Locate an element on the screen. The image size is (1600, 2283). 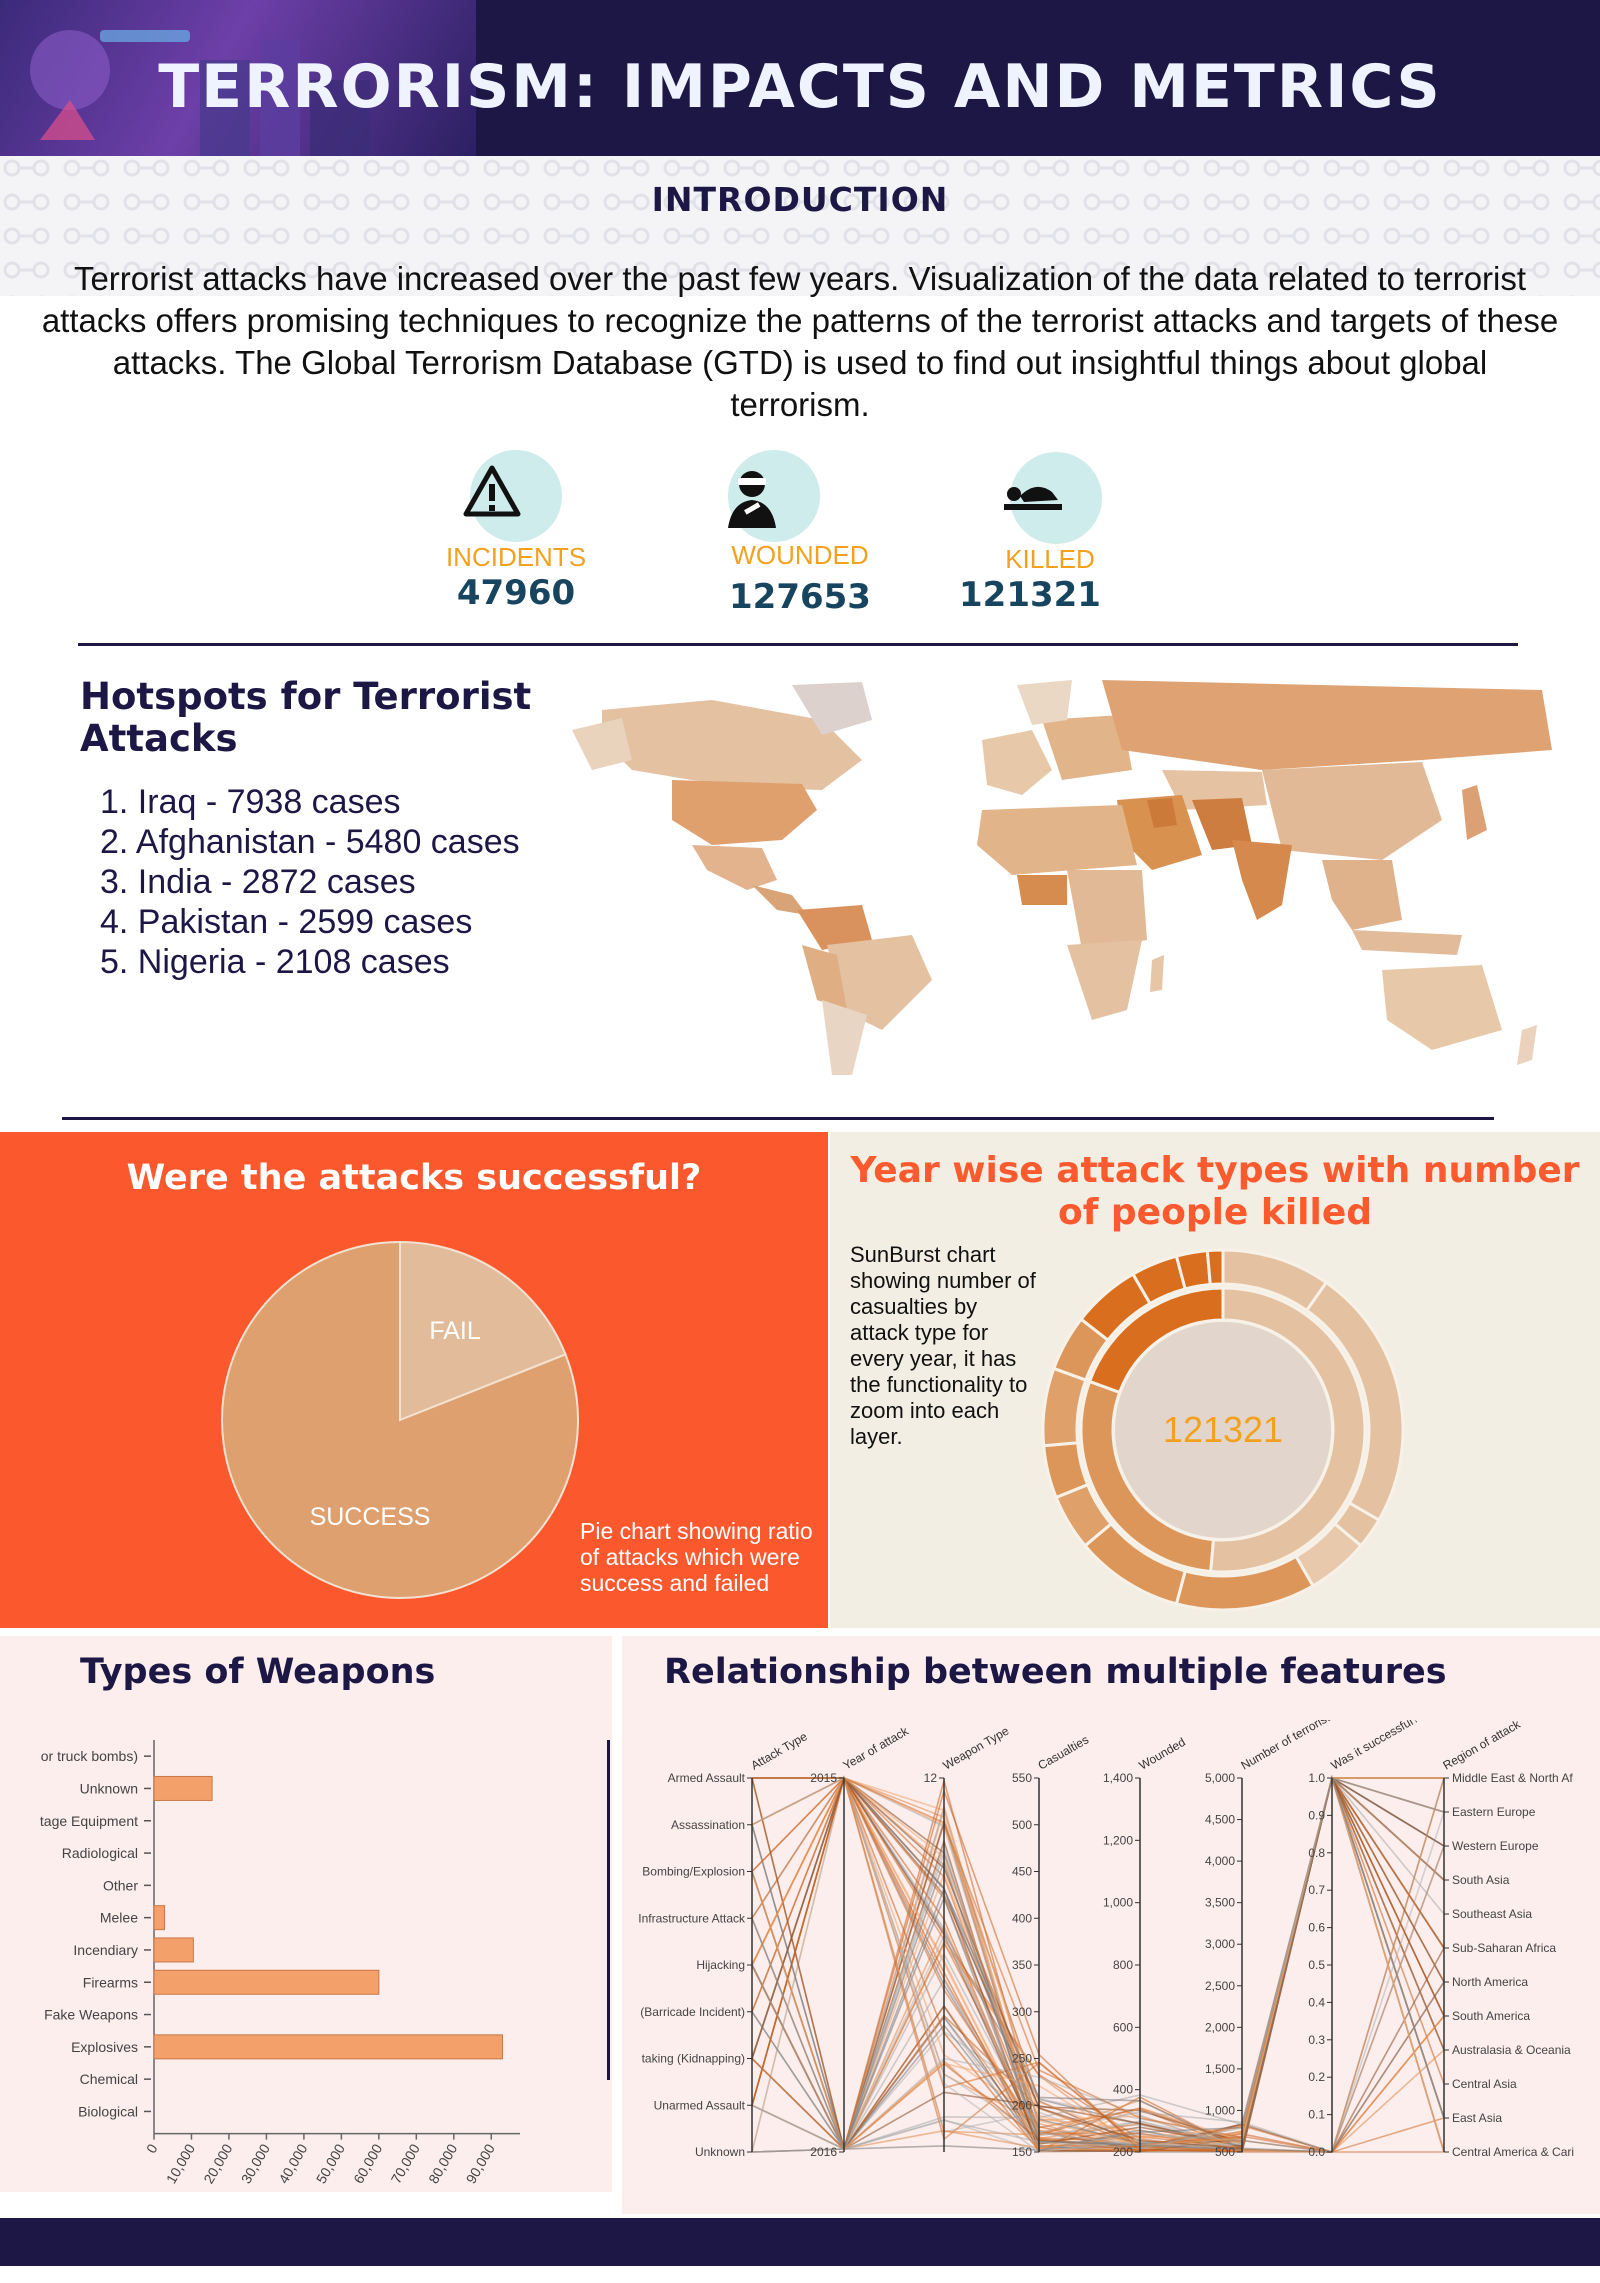
map-region-peru-bolivia is located at coordinates (824, 977).